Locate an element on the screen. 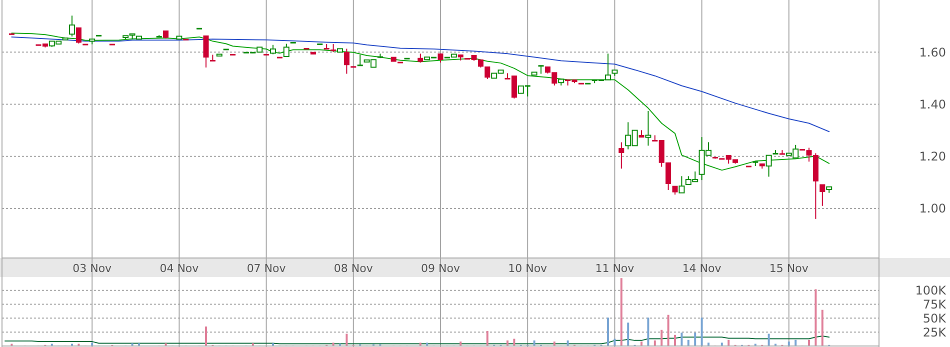 The height and width of the screenshot is (347, 950). y-tick-label: 1.60 is located at coordinates (932, 52).